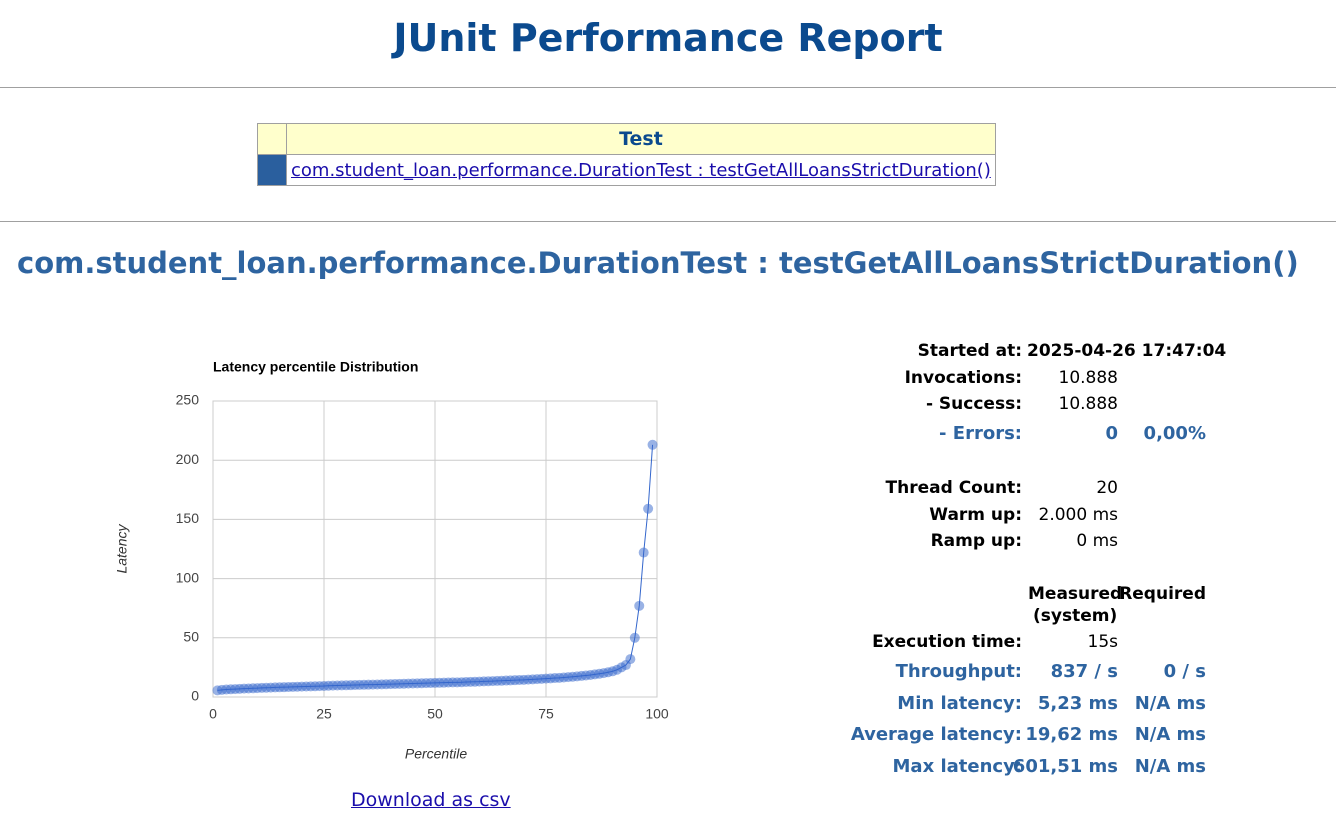  I want to click on y-tick-label: 100, so click(188, 577).